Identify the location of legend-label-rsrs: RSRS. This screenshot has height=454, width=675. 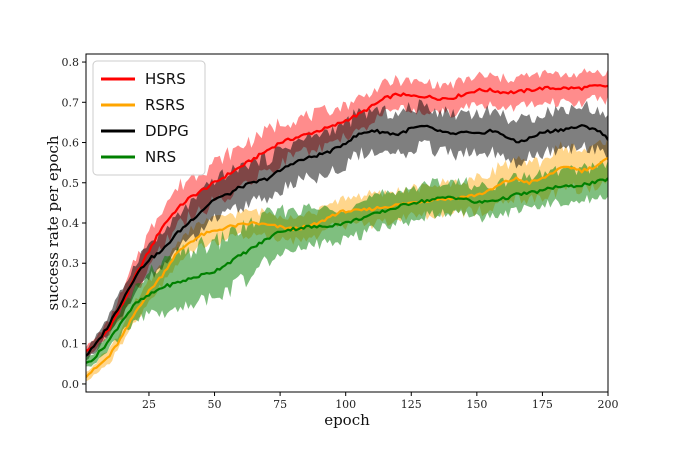
(165, 105).